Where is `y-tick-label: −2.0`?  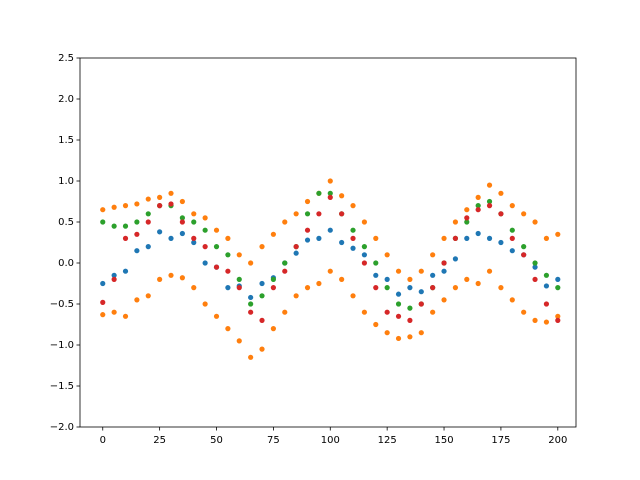
y-tick-label: −2.0 is located at coordinates (62, 427).